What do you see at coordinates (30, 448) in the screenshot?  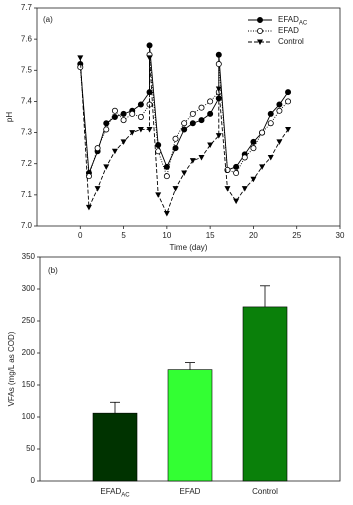 I see `y-tick-label: 50` at bounding box center [30, 448].